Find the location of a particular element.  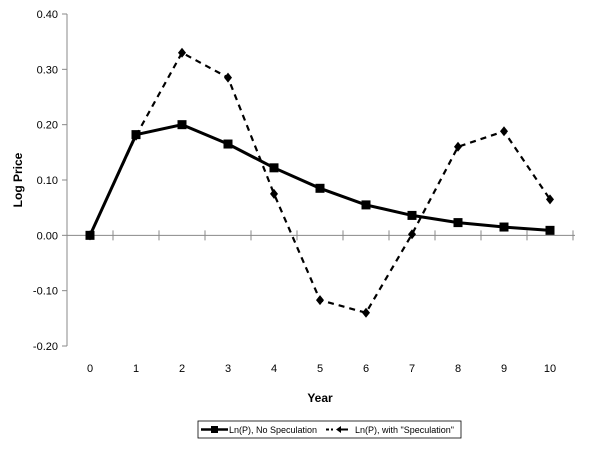

y-tick-label: 0.10 is located at coordinates (47, 181).